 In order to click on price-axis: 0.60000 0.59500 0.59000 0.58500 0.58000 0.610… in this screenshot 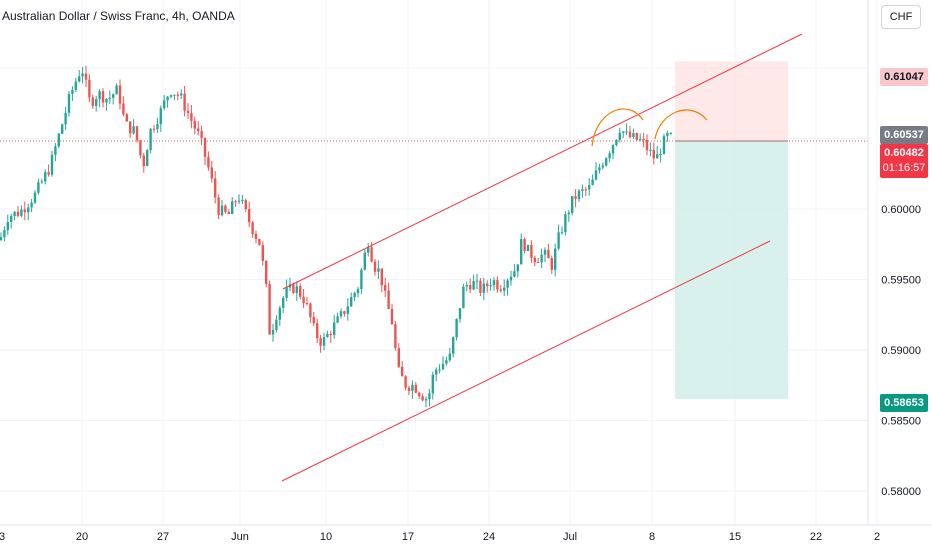, I will do `click(897, 262)`.